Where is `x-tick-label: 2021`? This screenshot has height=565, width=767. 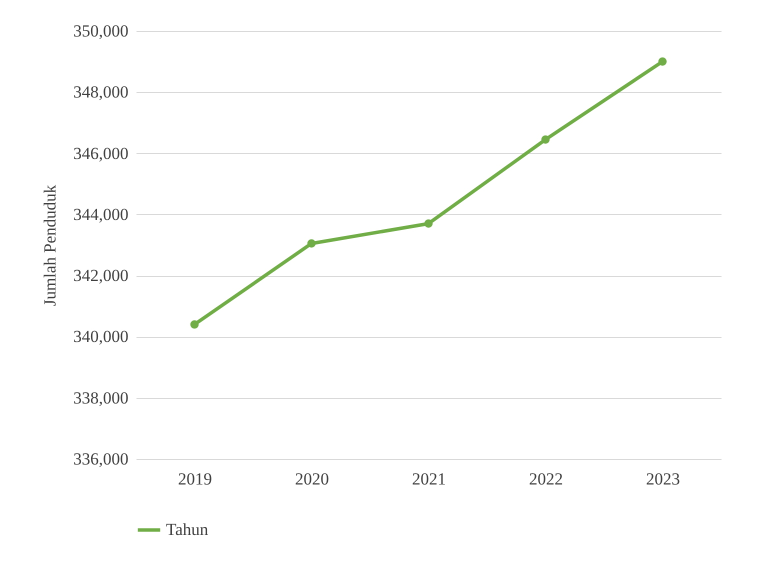 x-tick-label: 2021 is located at coordinates (429, 479).